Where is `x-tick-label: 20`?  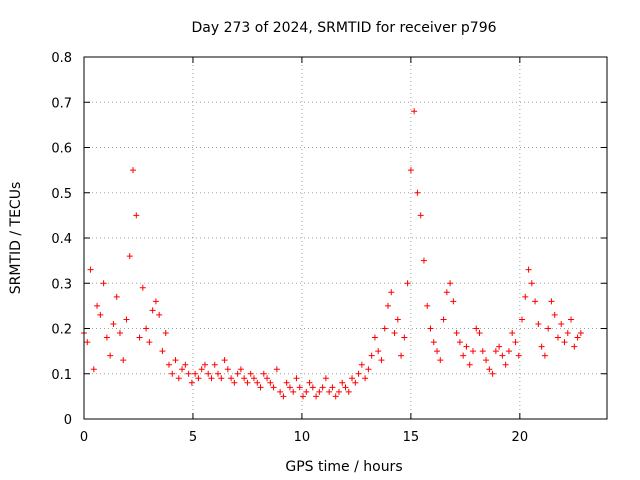 x-tick-label: 20 is located at coordinates (520, 437).